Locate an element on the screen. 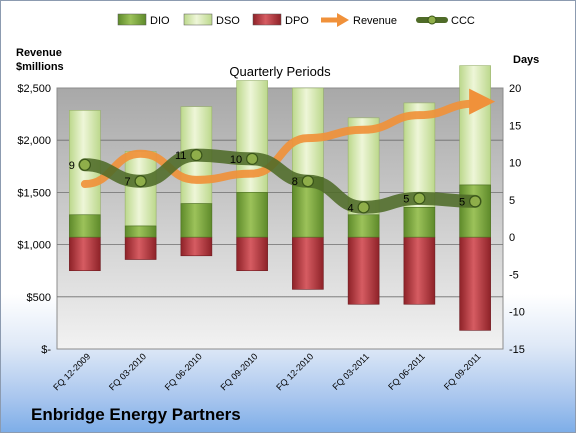 The width and height of the screenshot is (576, 433). left-tick-label: $2,000 is located at coordinates (34, 141).